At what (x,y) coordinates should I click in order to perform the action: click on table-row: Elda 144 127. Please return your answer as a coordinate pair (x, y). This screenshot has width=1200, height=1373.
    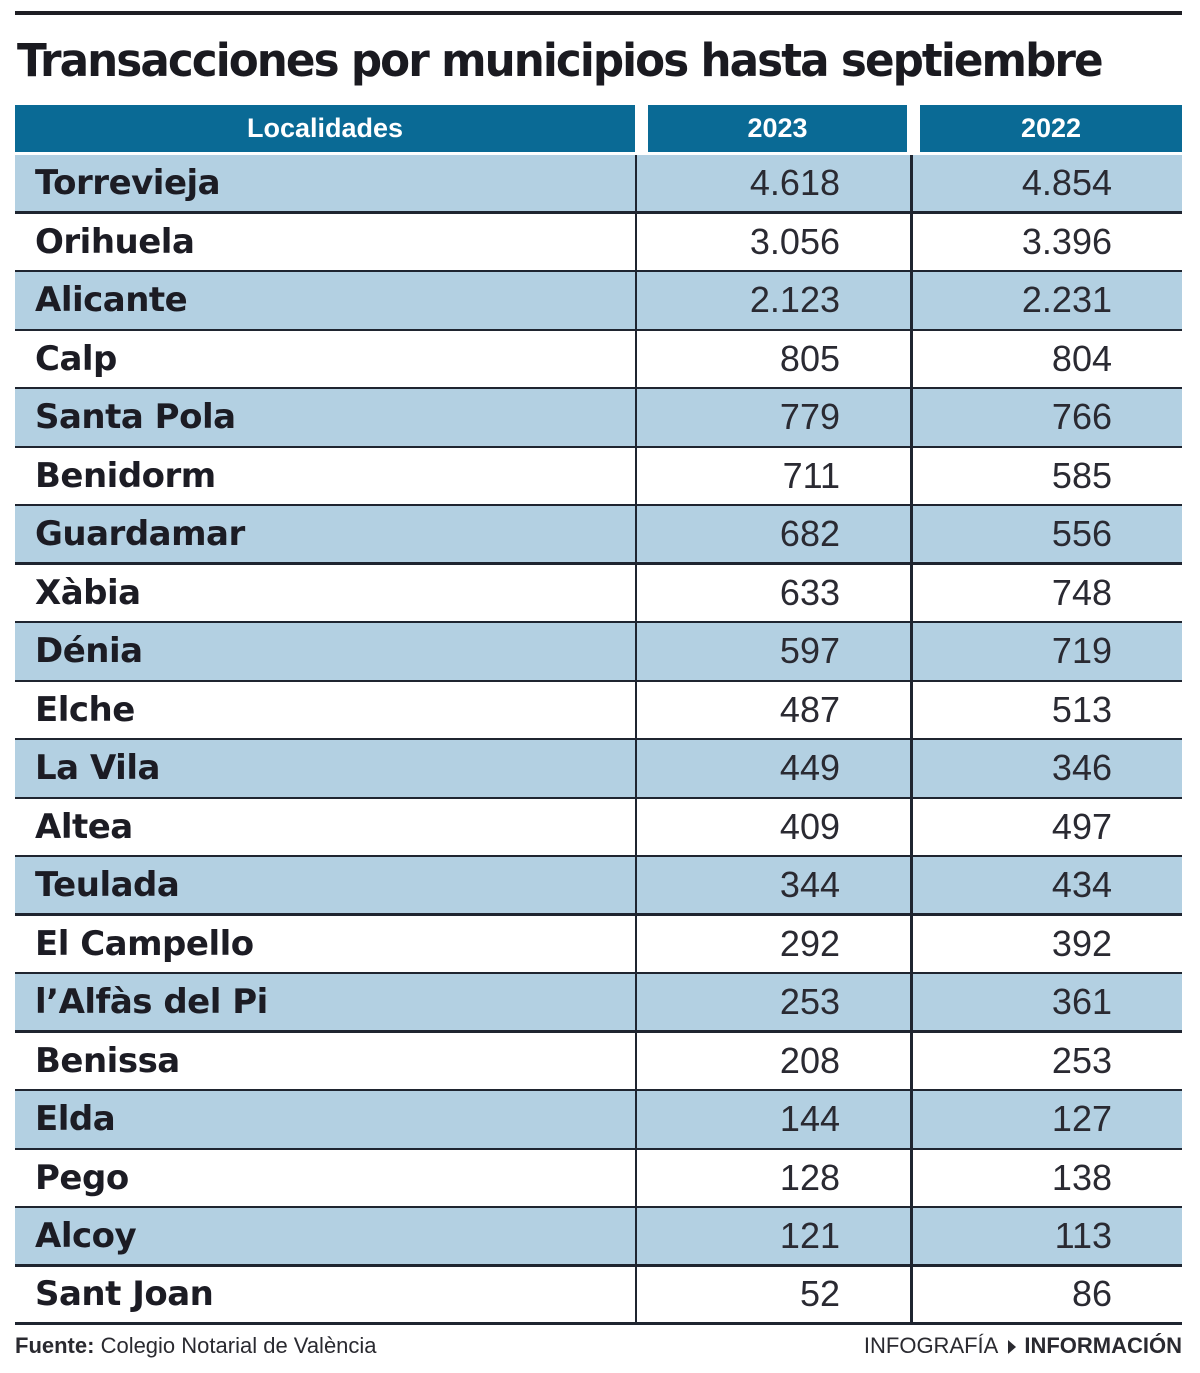
    Looking at the image, I should click on (598, 1120).